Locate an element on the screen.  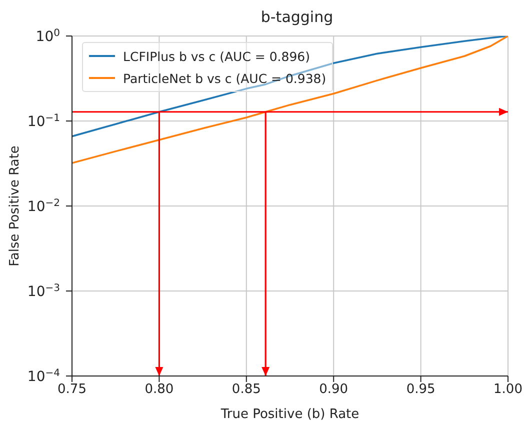
y-tick-label: 10$^{−4}$ is located at coordinates (43, 376).